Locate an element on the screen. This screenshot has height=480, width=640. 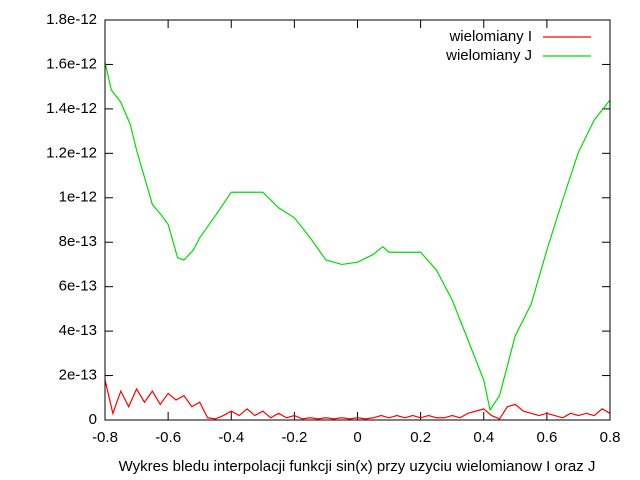
x-tick-label: 0 is located at coordinates (357, 437).